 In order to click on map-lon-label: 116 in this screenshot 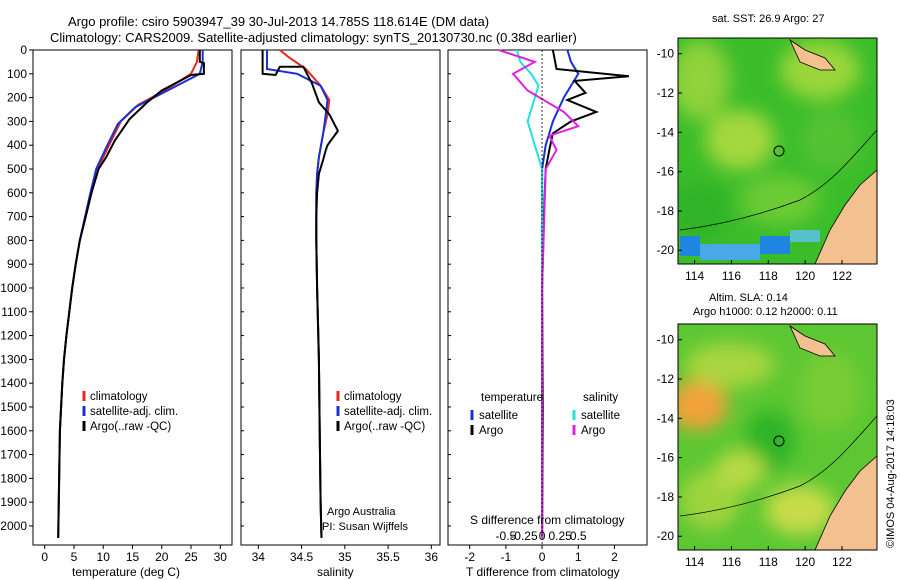, I will do `click(731, 562)`.